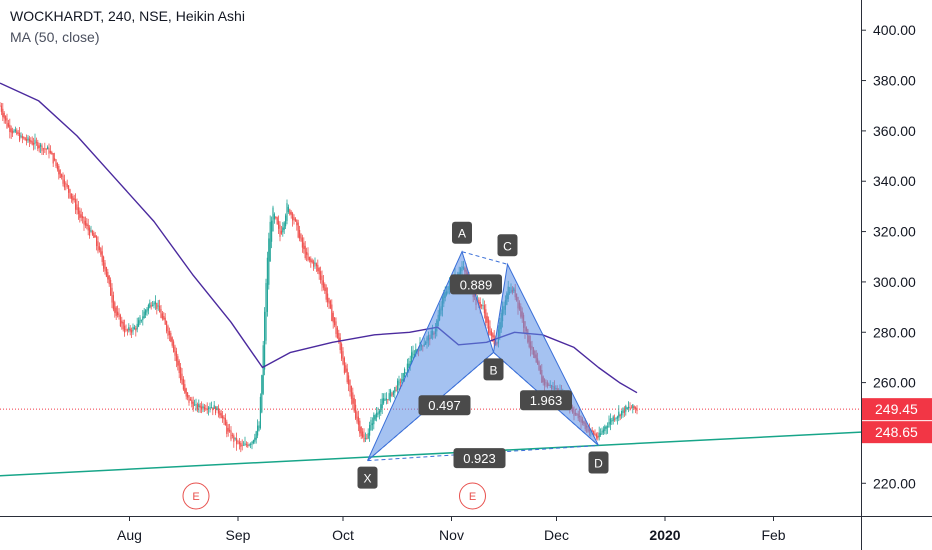 The width and height of the screenshot is (932, 550). What do you see at coordinates (462, 232) in the screenshot?
I see `pattern-point-a-box` at bounding box center [462, 232].